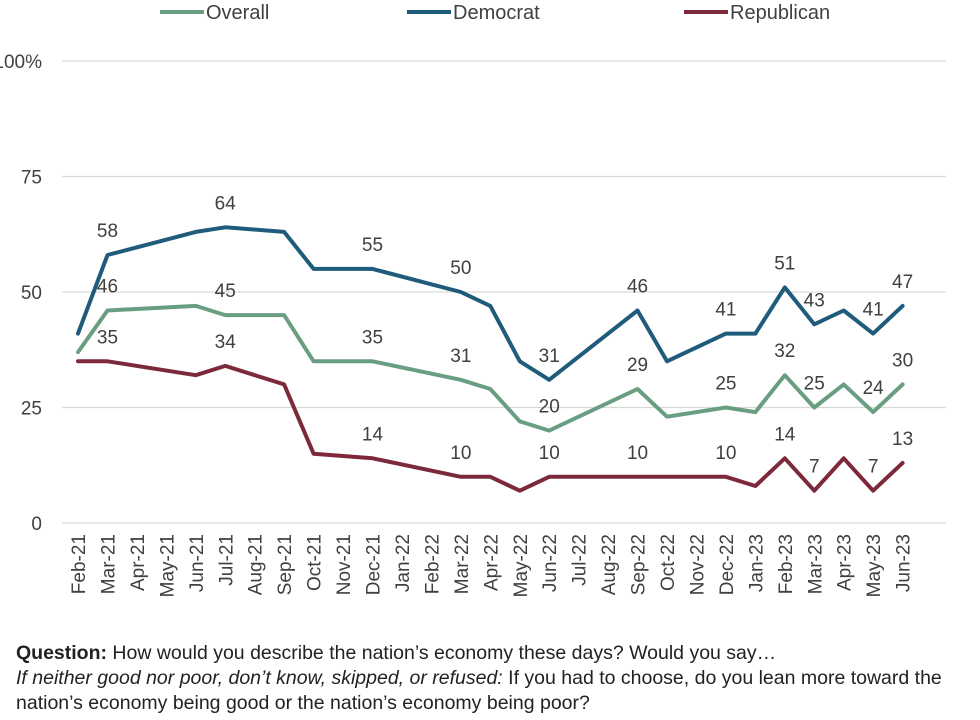  I want to click on y-tick-label: 50, so click(31, 293).